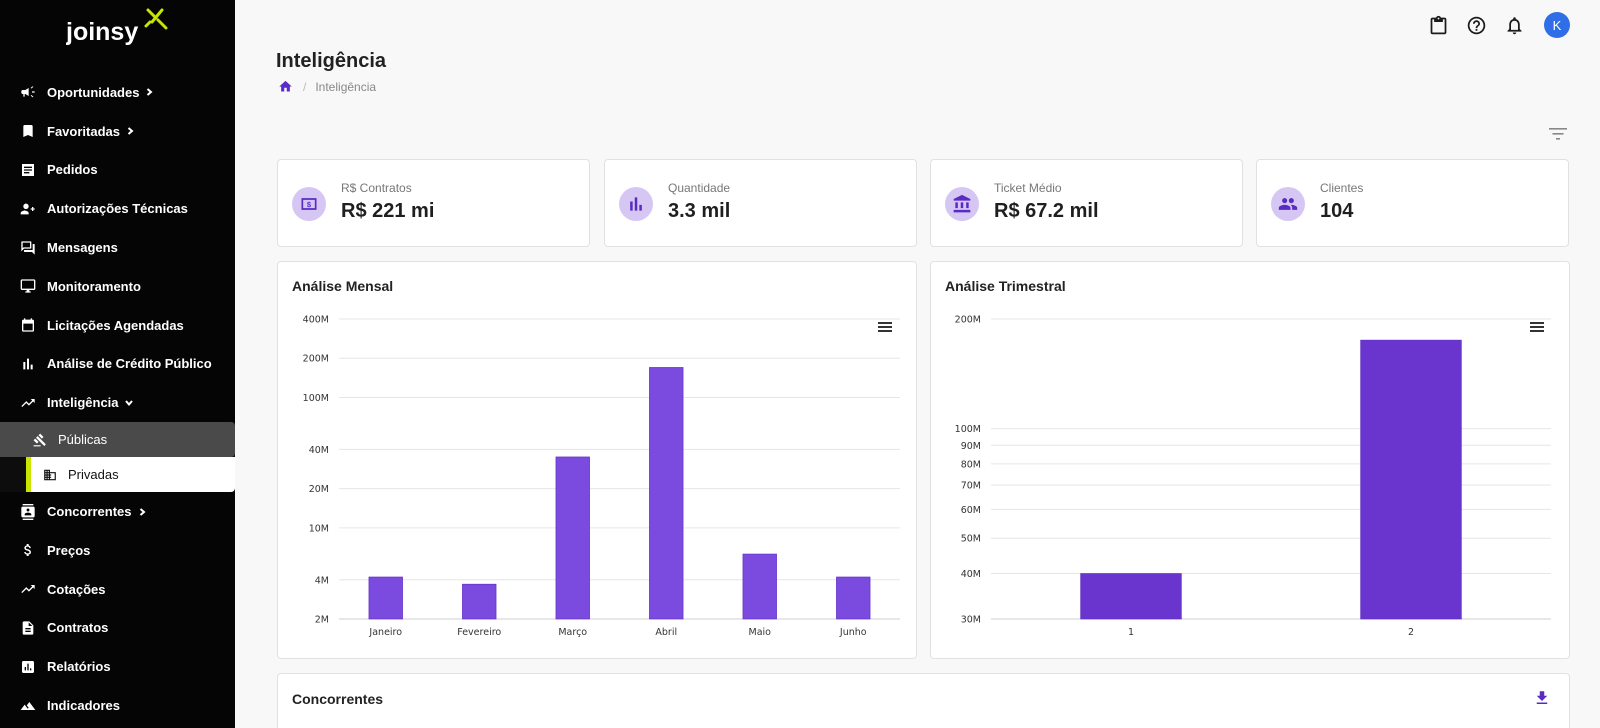  Describe the element at coordinates (117, 440) in the screenshot. I see `sidebar-subitem-publicas: Públicas` at that location.